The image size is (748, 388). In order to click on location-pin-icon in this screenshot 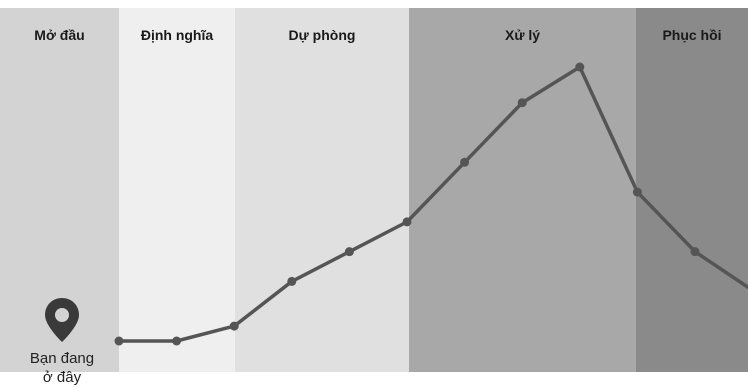, I will do `click(62, 320)`.